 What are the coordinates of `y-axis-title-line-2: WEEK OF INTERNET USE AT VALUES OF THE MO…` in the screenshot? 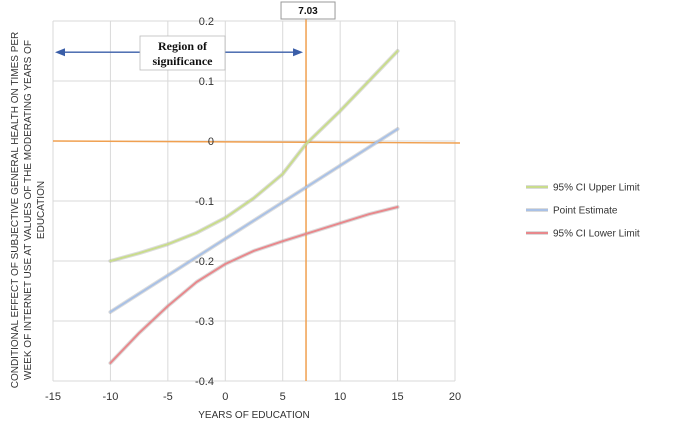 It's located at (28, 210).